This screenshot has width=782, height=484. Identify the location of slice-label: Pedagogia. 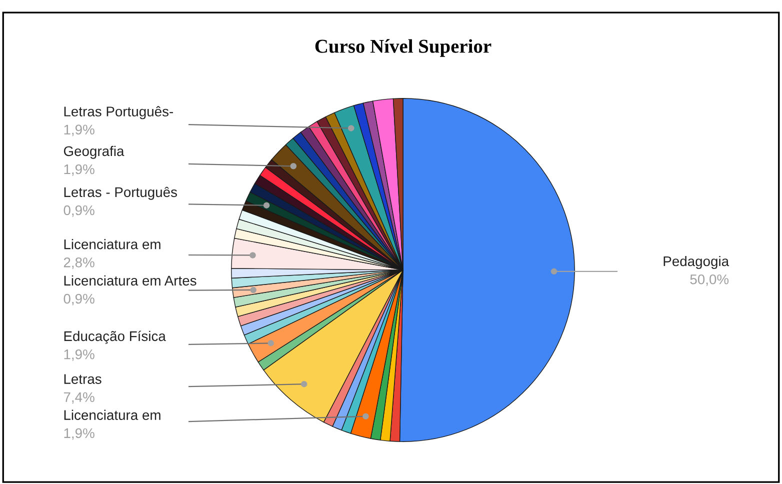
(697, 262).